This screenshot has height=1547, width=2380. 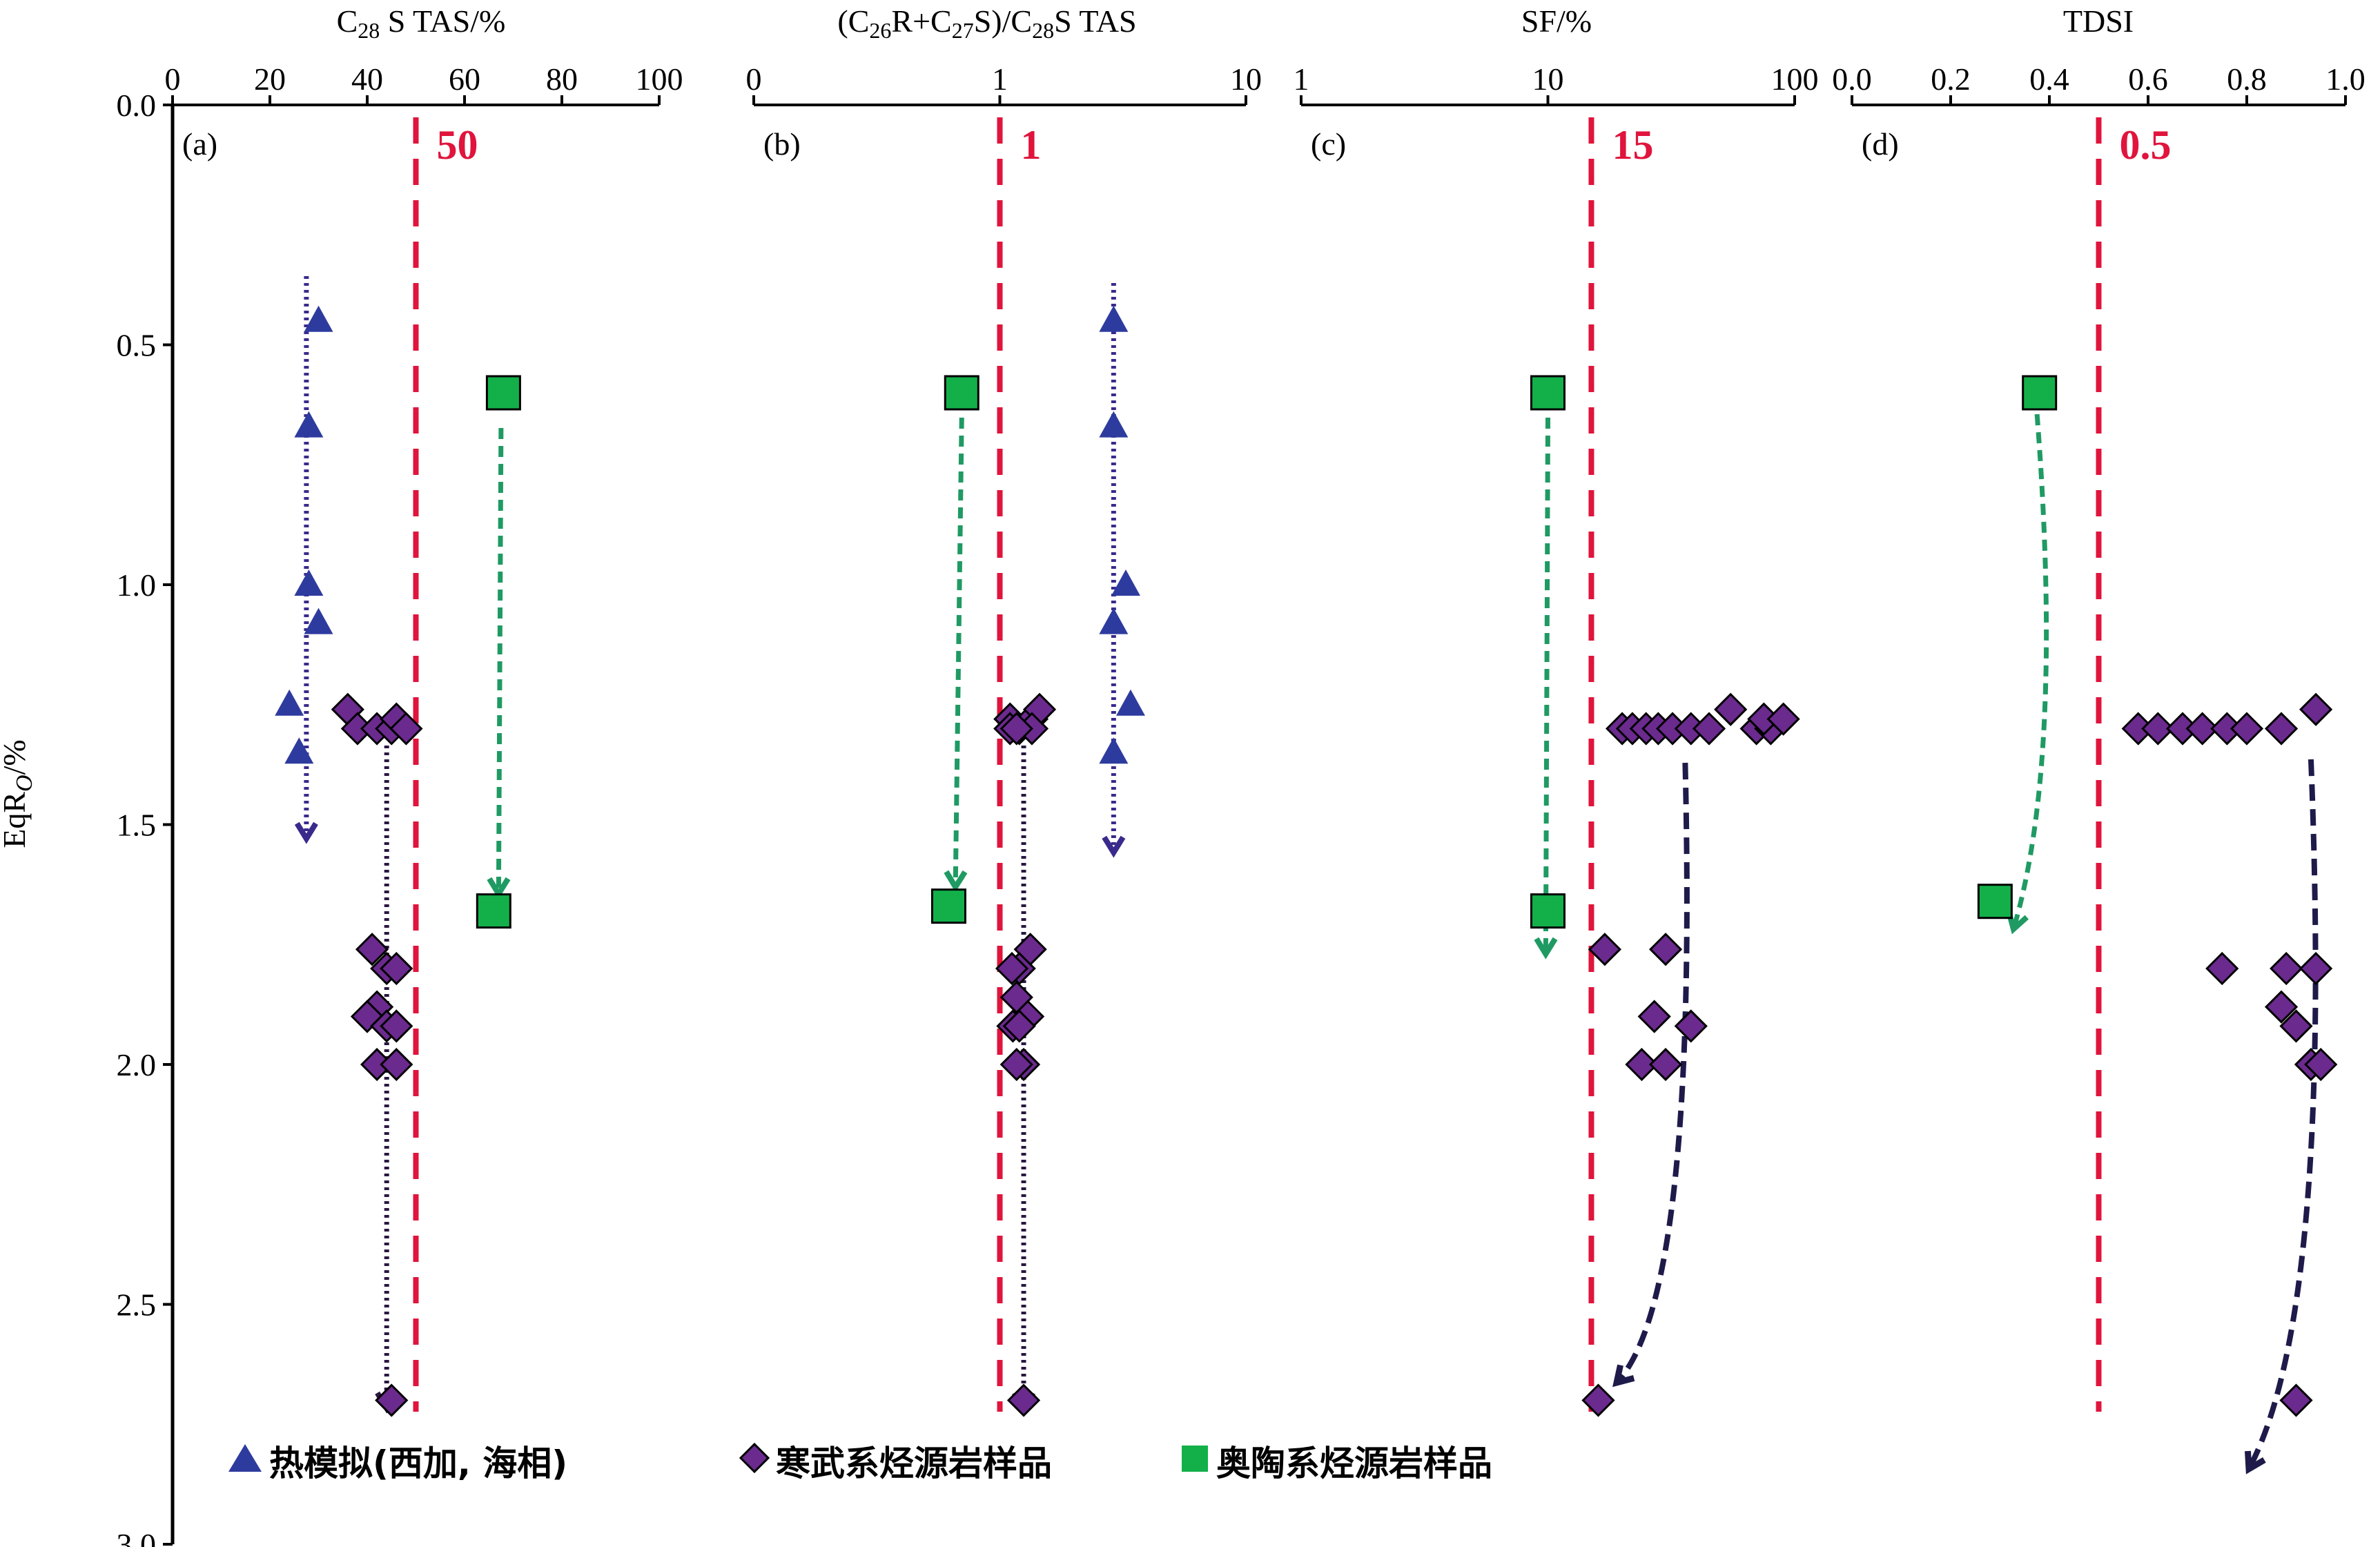 What do you see at coordinates (659, 79) in the screenshot?
I see `x-tick-label: 100` at bounding box center [659, 79].